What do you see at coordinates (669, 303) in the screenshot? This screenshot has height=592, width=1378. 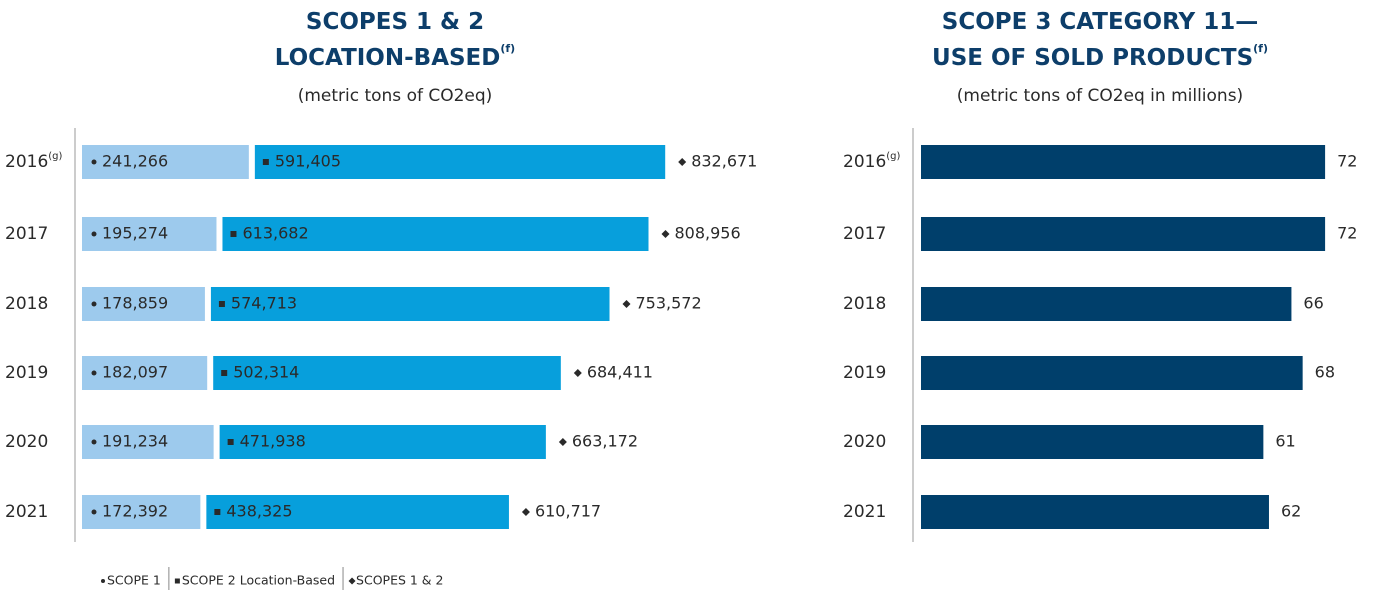 I see `total-label: 753,572` at bounding box center [669, 303].